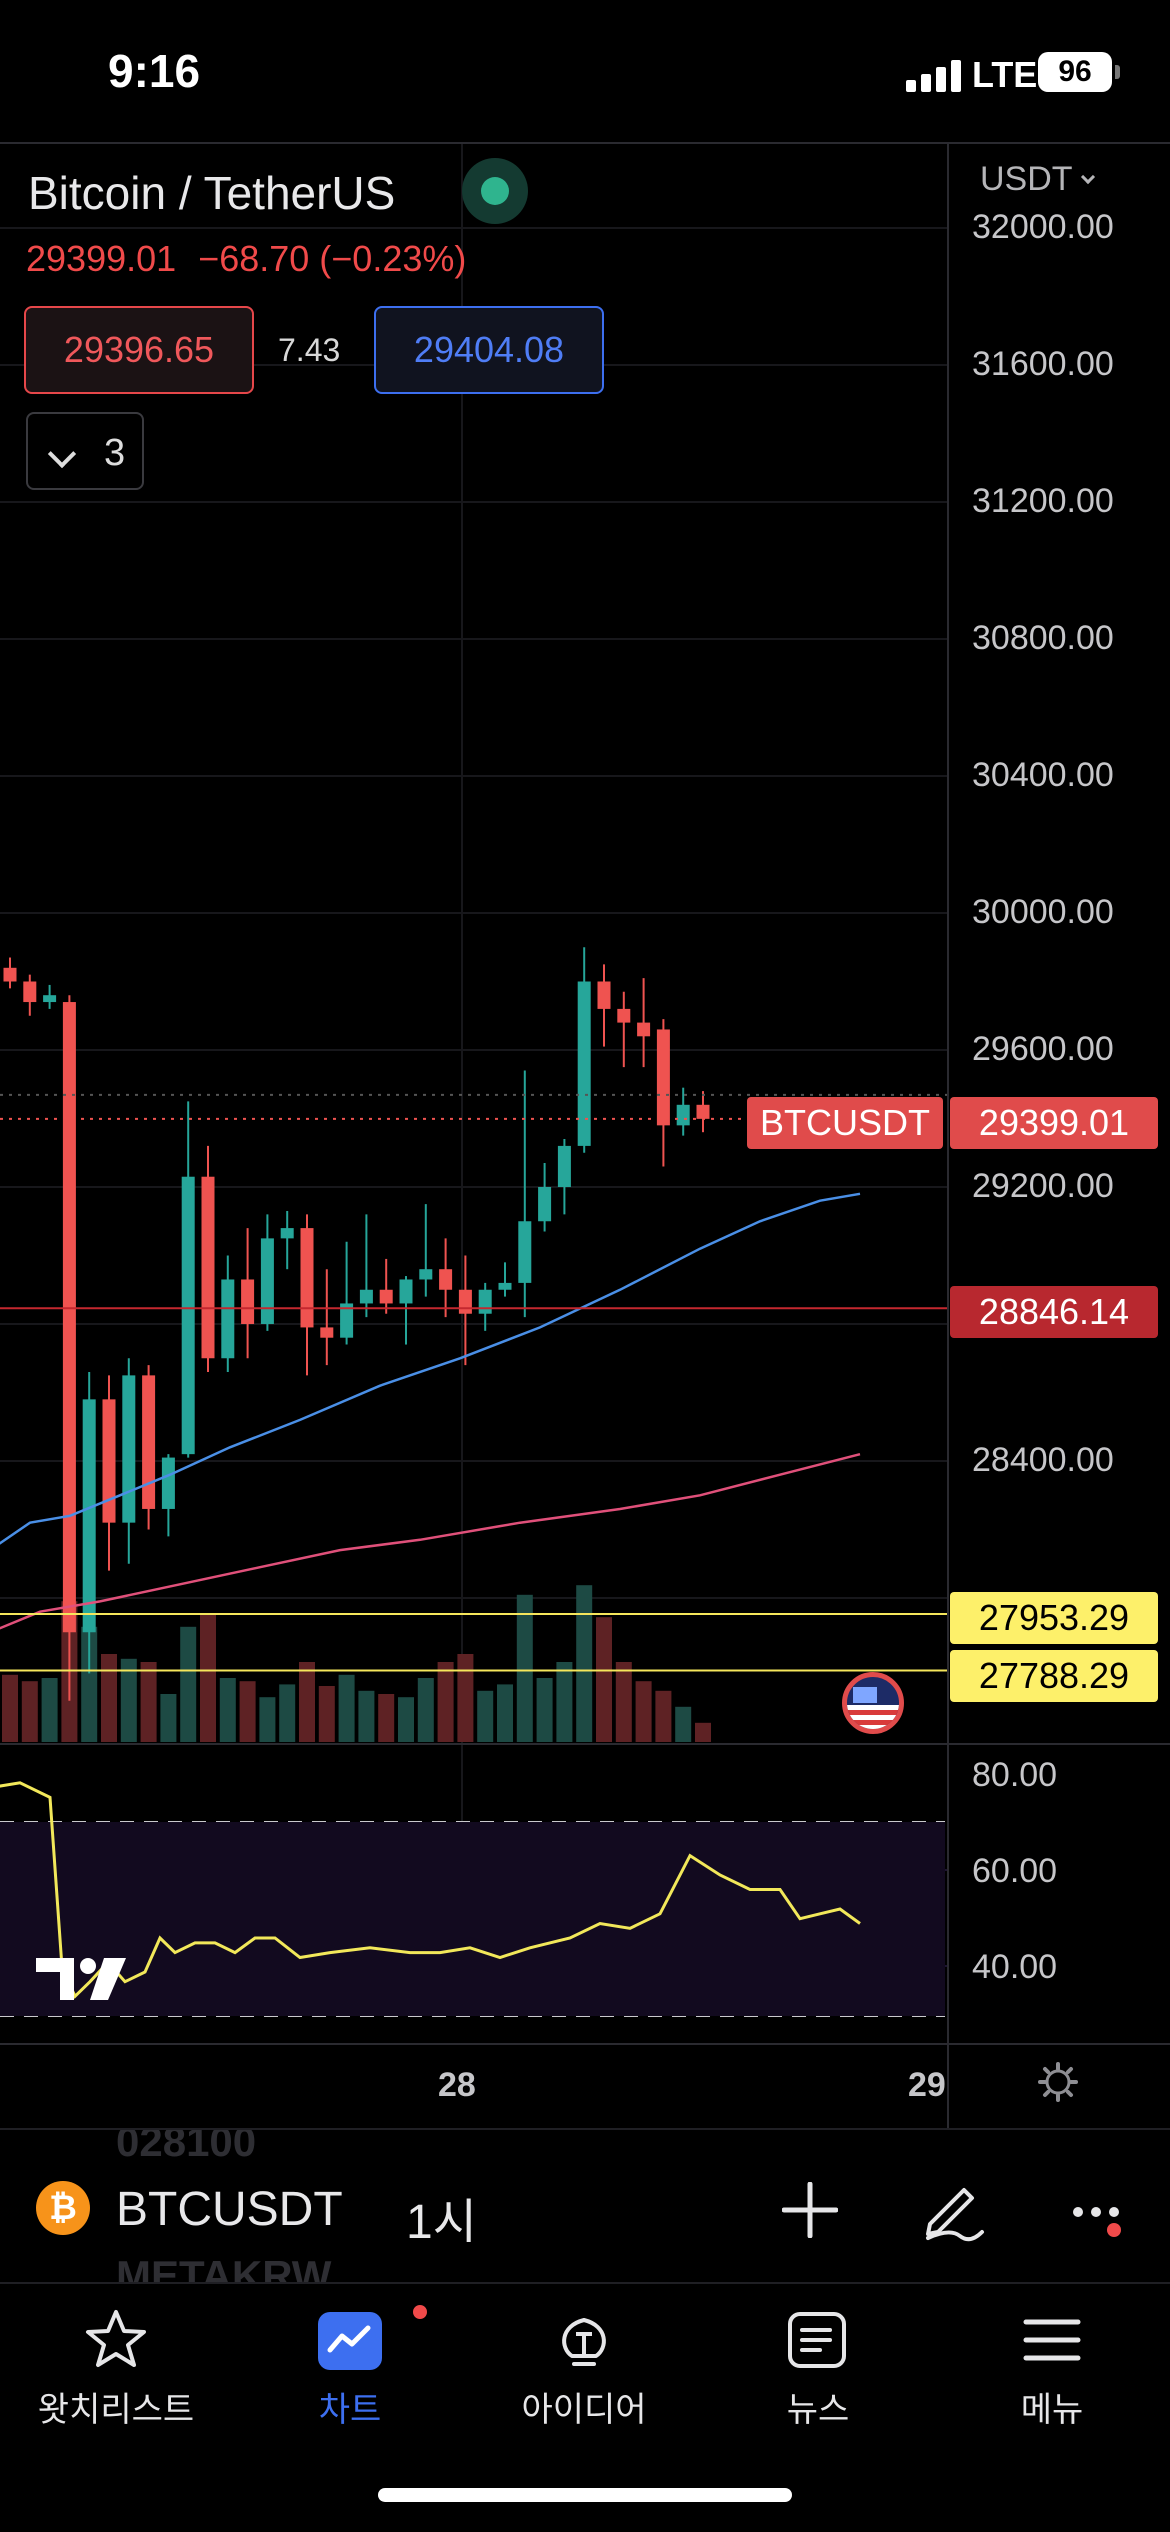 This screenshot has width=1170, height=2532. Describe the element at coordinates (1043, 227) in the screenshot. I see `price-tick: 32000.00` at that location.